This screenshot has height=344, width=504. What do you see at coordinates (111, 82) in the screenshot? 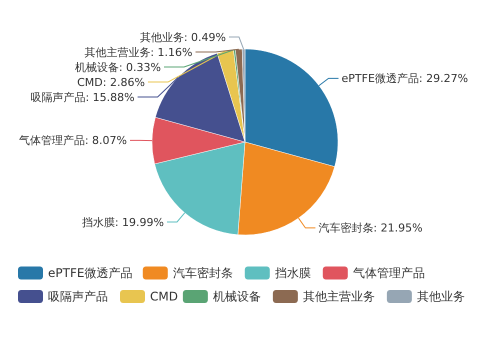
I see `data-label: CMD: 2.86%` at bounding box center [111, 82].